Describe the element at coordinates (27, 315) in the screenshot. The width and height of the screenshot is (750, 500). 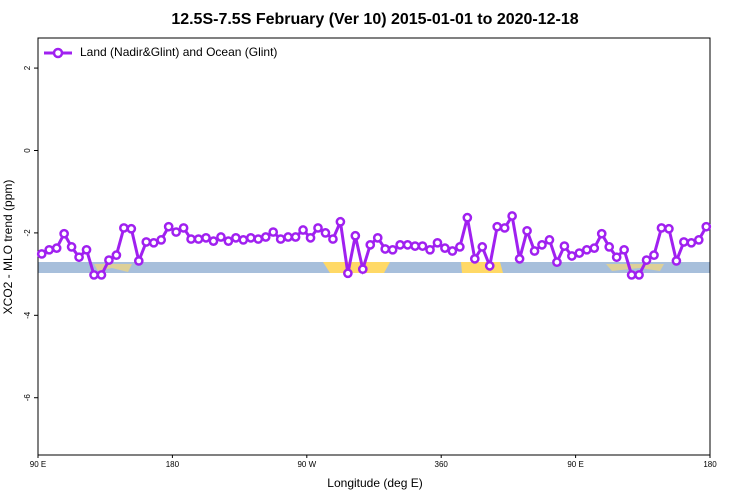
I see `y-tick-label: -4` at that location.